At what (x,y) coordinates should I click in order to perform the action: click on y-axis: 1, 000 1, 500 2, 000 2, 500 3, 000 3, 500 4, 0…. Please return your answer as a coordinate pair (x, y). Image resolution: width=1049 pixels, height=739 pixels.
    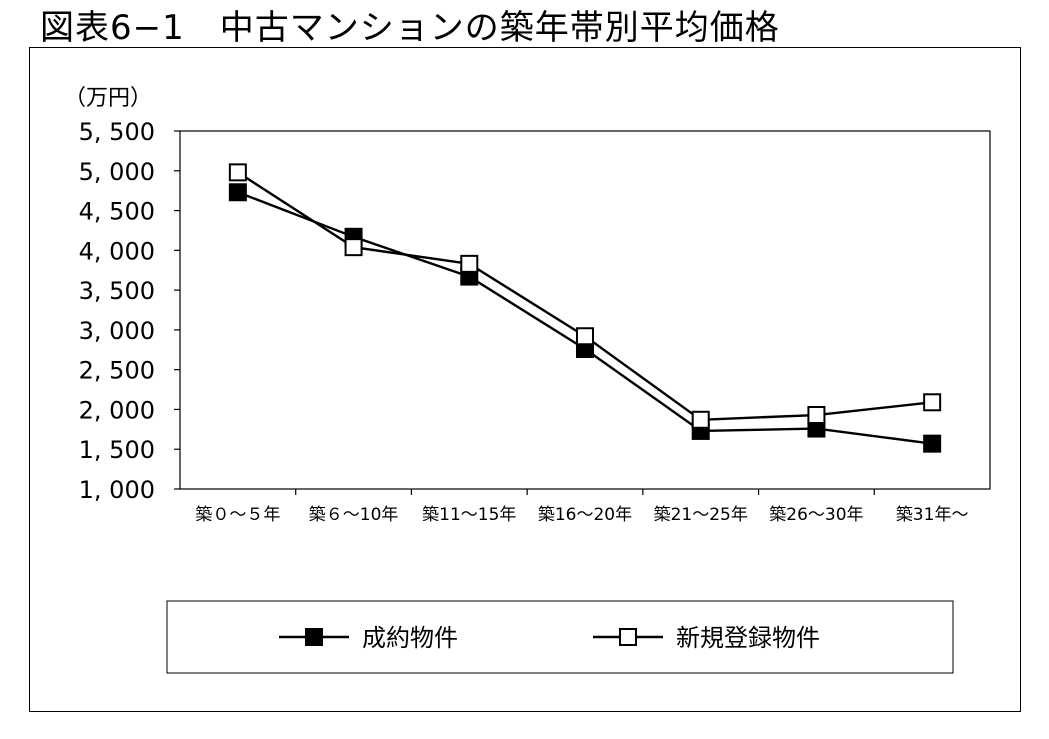
    Looking at the image, I should click on (129, 311).